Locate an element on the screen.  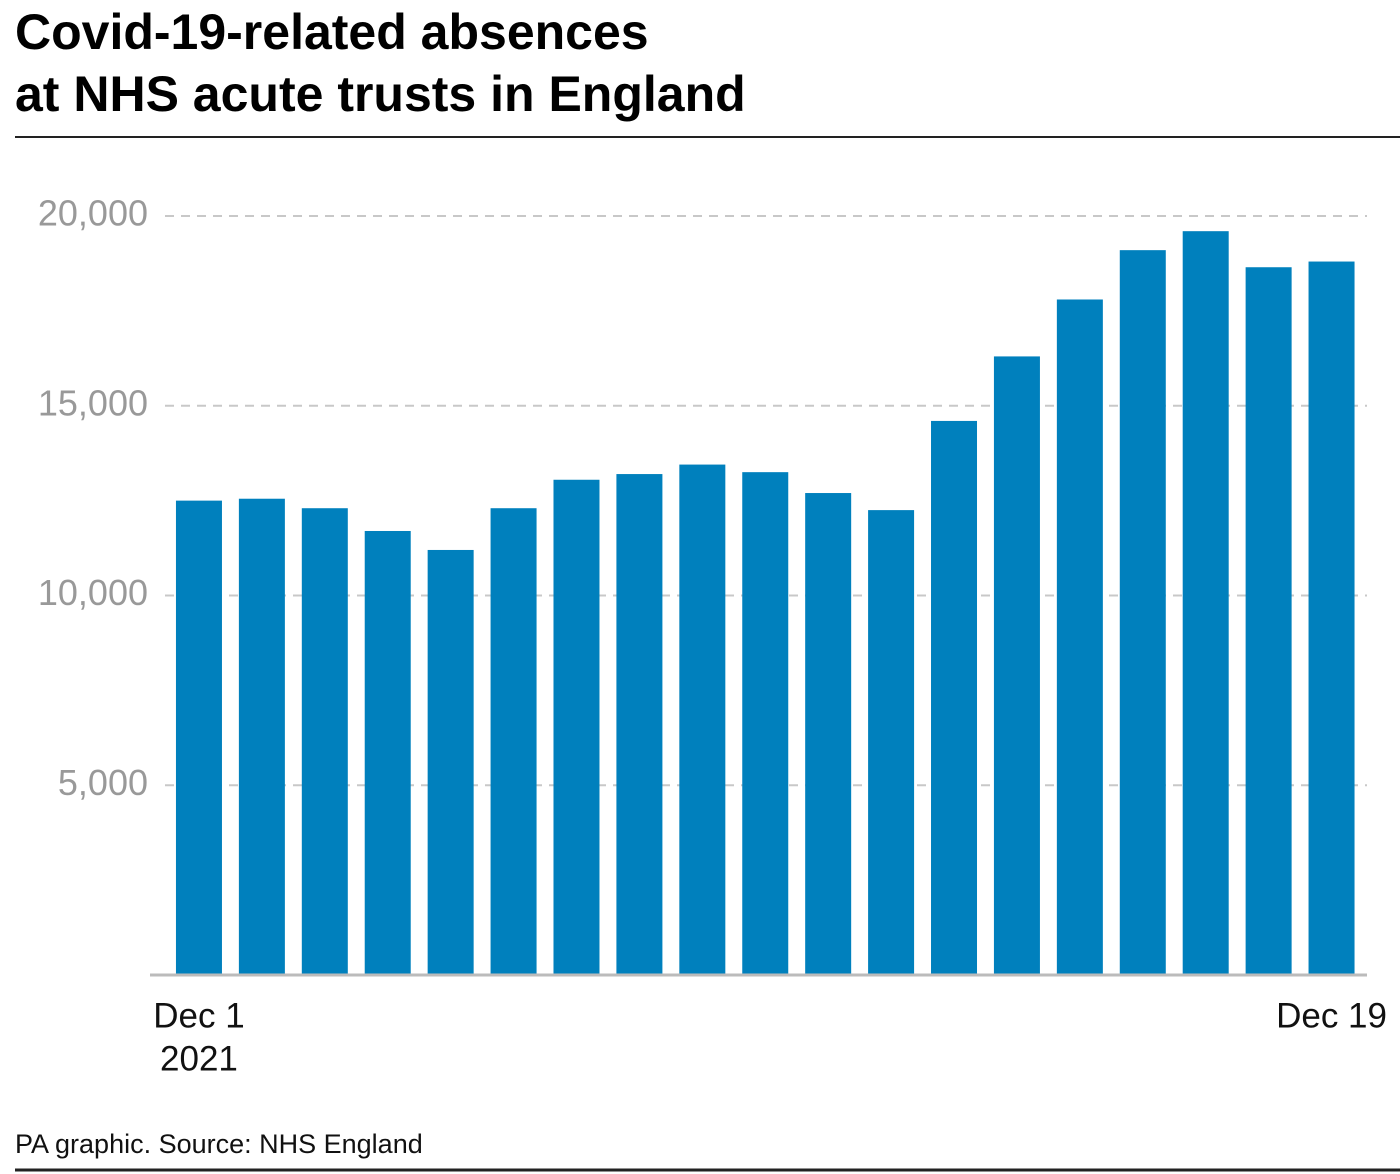
x-tick-label: Dec 19 is located at coordinates (1331, 1015).